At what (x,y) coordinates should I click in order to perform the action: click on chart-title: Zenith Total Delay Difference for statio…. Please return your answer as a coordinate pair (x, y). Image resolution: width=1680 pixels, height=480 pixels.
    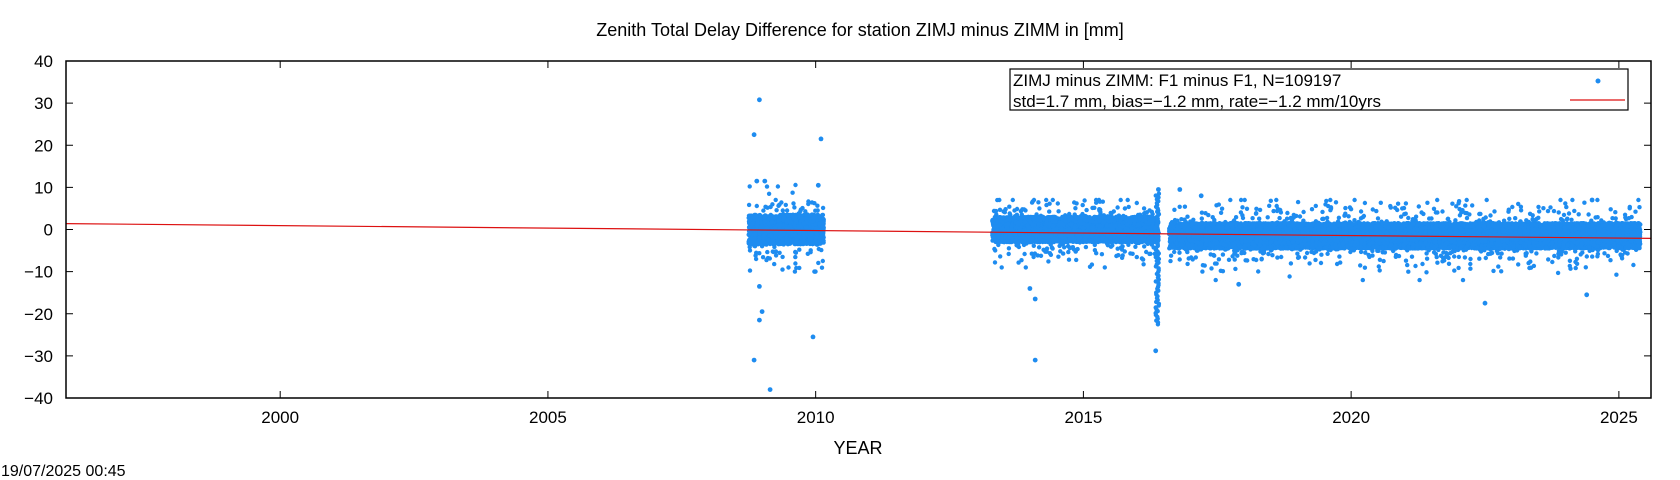
    Looking at the image, I should click on (860, 30).